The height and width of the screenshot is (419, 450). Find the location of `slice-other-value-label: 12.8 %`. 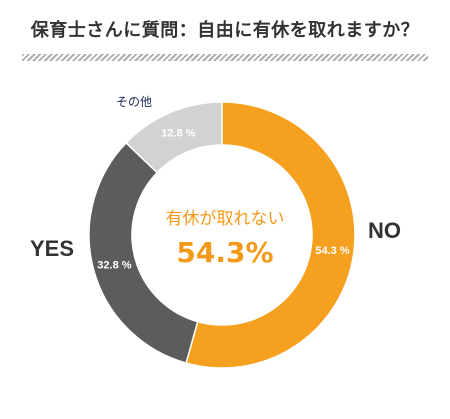

slice-other-value-label: 12.8 % is located at coordinates (178, 133).